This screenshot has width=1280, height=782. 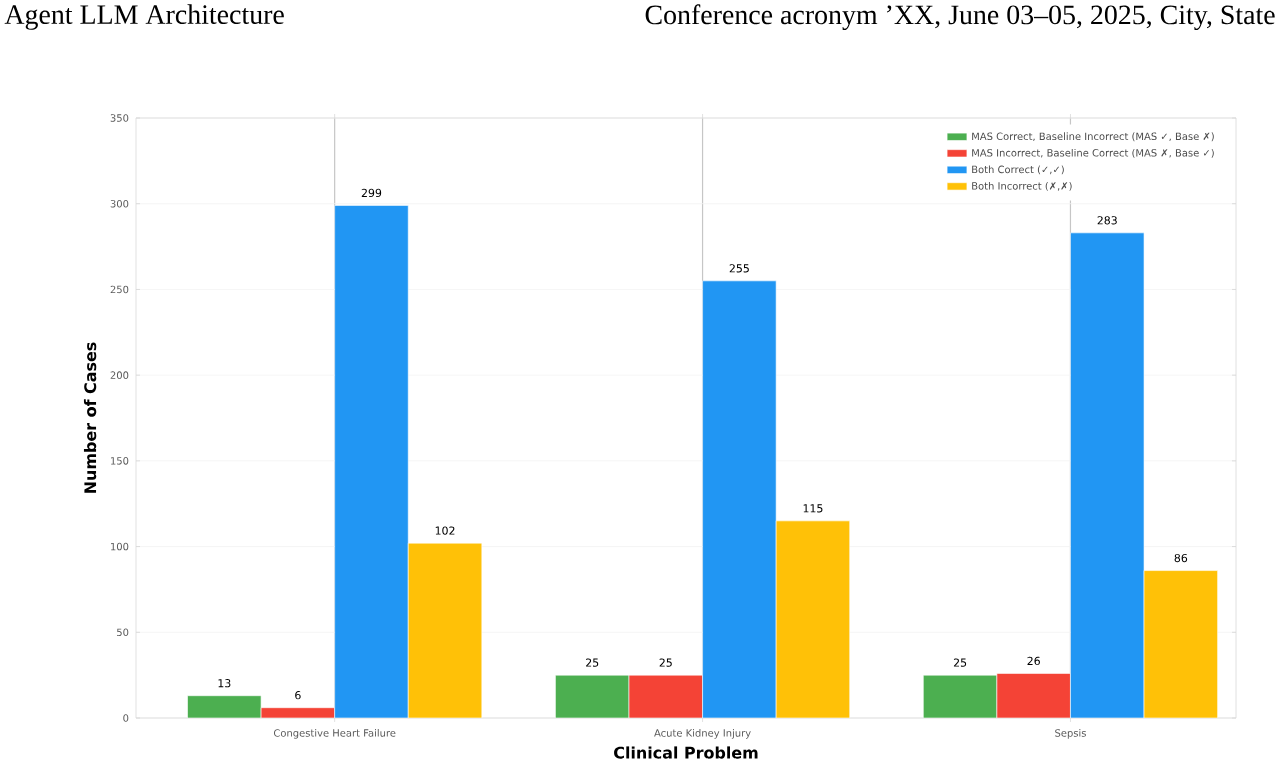 What do you see at coordinates (960, 17) in the screenshot?
I see `text: Conference acronym ’XX, June 03–05, 2025, City, State` at bounding box center [960, 17].